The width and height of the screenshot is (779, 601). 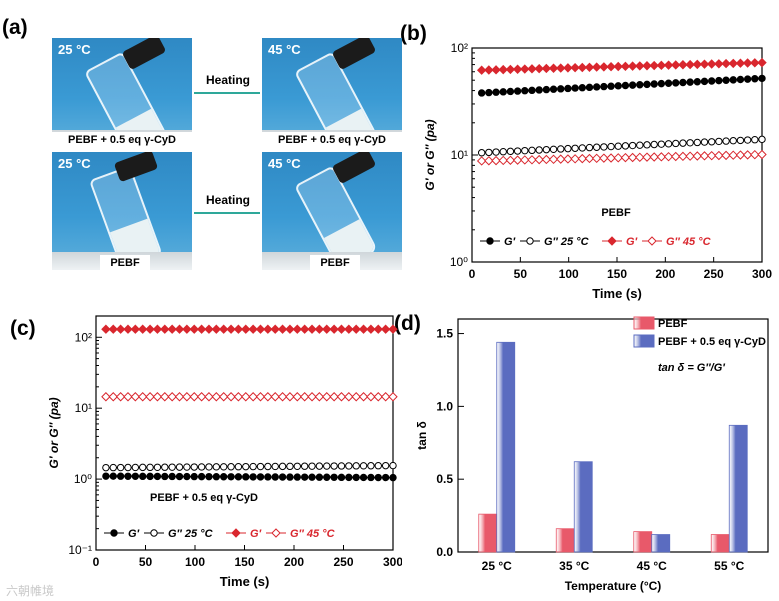 What do you see at coordinates (191, 534) in the screenshot?
I see `legend-label: G″ 25 °C` at bounding box center [191, 534].